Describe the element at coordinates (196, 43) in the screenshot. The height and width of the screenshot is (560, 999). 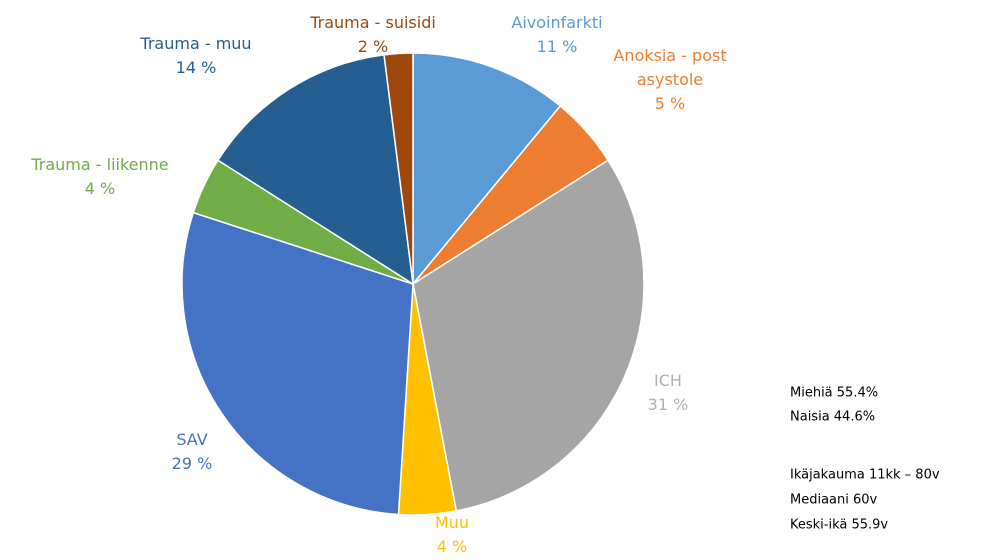
I see `slice-name: Trauma - muu` at that location.